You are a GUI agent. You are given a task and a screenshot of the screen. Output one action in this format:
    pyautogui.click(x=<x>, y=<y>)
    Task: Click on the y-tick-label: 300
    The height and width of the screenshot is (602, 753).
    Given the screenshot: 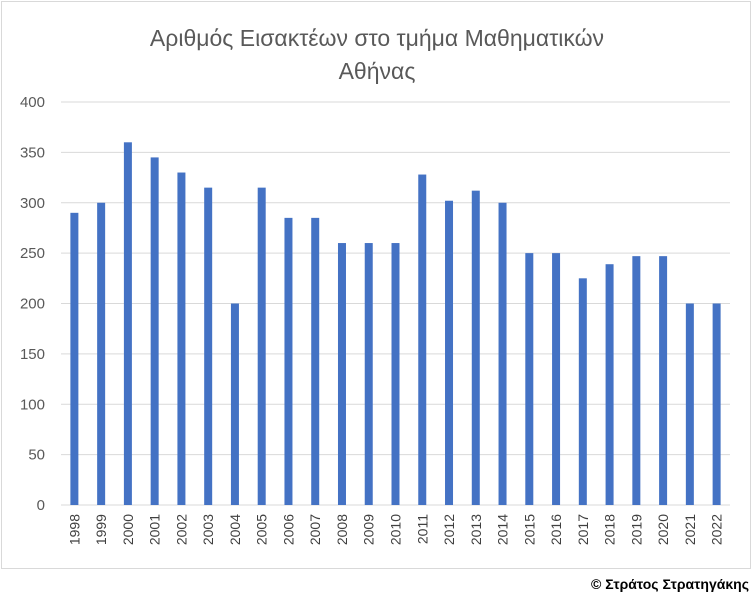 What is the action you would take?
    pyautogui.click(x=32, y=203)
    